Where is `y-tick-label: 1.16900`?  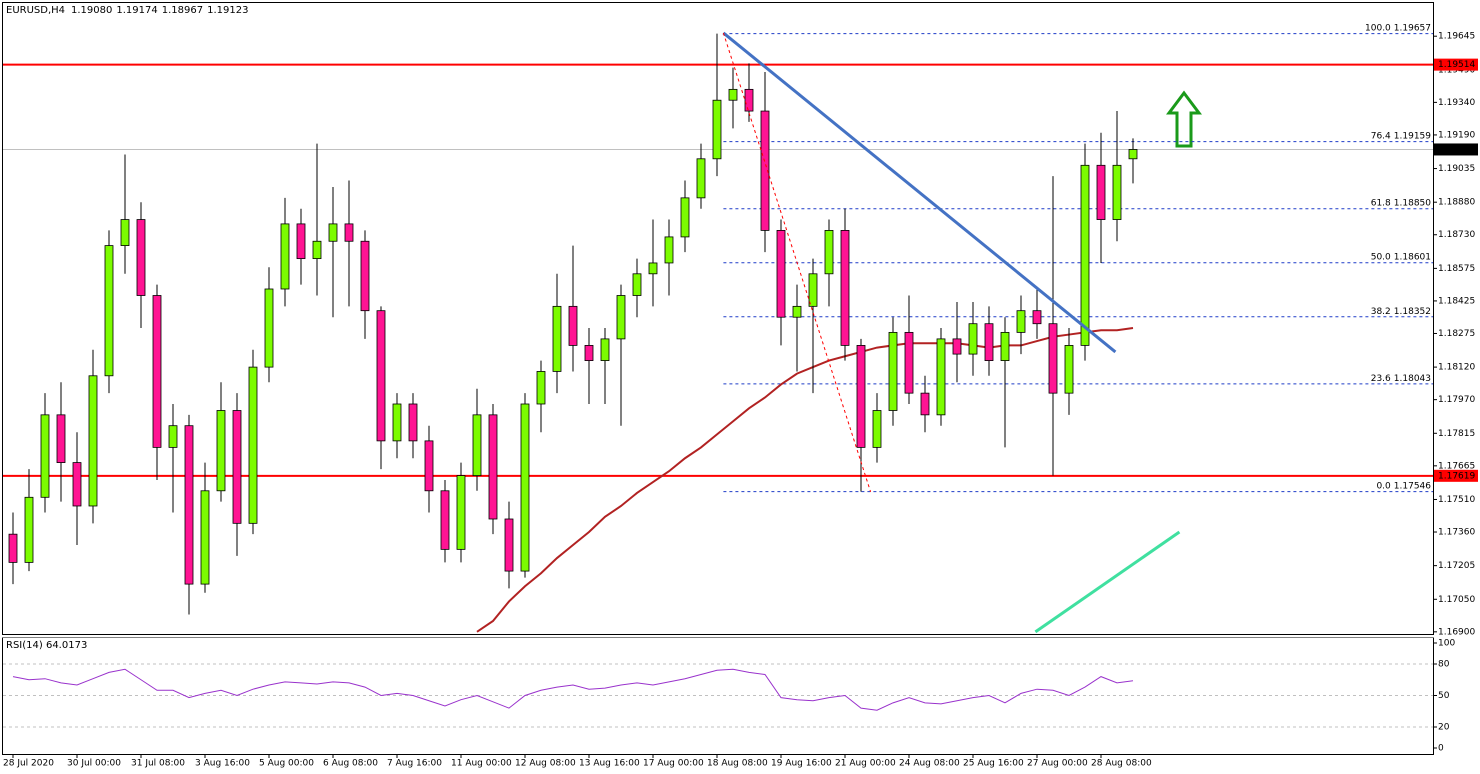 y-tick-label: 1.16900 is located at coordinates (1456, 632).